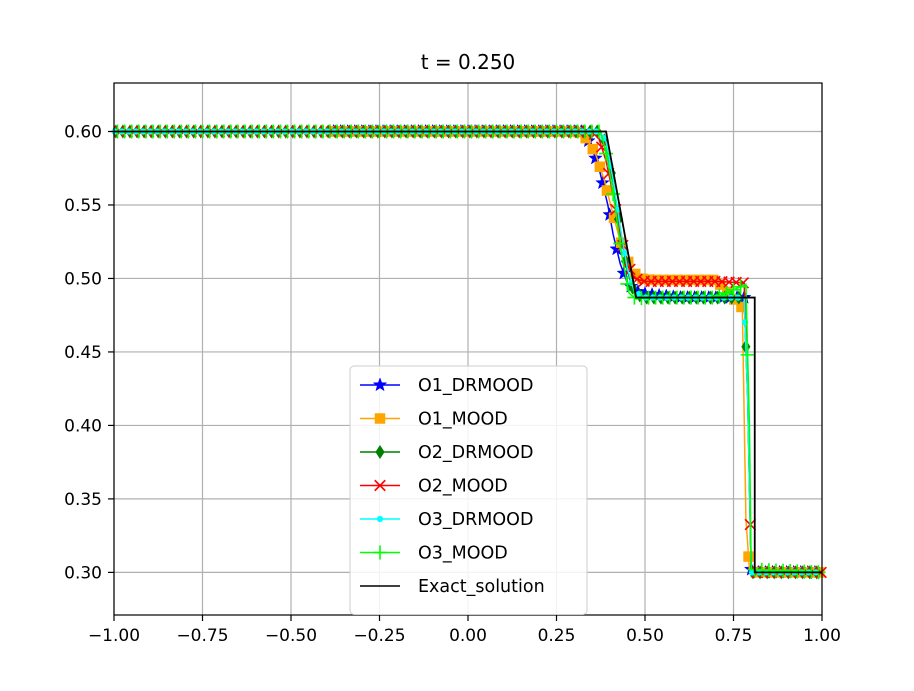 This screenshot has height=691, width=914. I want to click on legend-label: Exact_solution, so click(481, 587).